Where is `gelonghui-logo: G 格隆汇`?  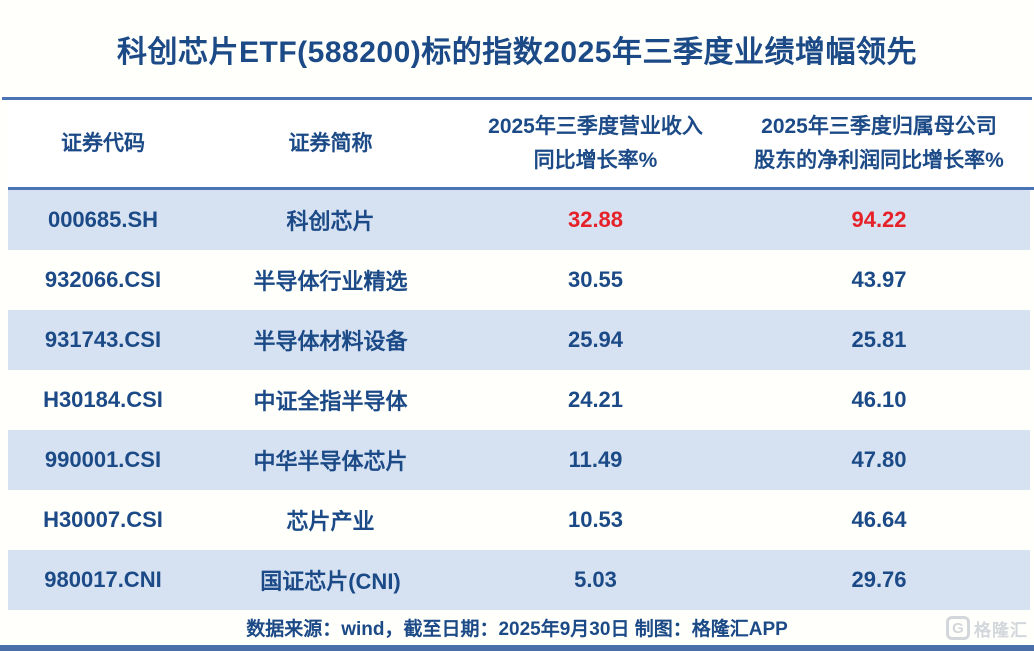 gelonghui-logo: G 格隆汇 is located at coordinates (987, 628).